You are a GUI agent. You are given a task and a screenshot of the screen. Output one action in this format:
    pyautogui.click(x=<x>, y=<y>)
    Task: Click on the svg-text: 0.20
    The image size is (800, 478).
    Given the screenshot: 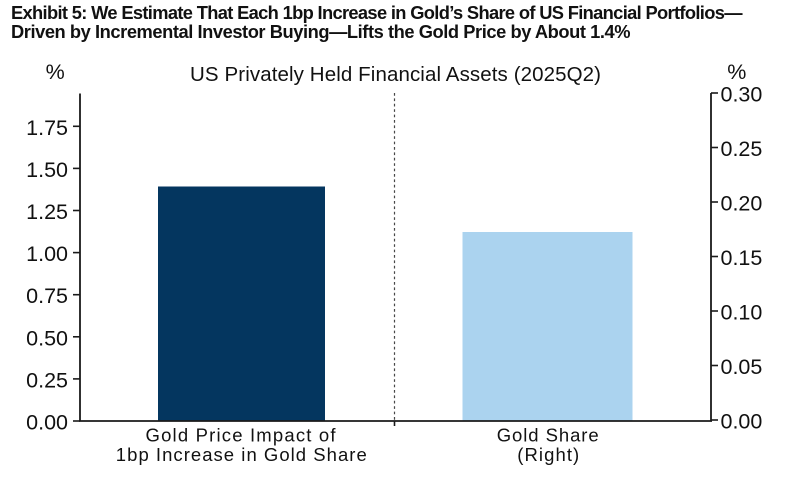 What is the action you would take?
    pyautogui.click(x=742, y=204)
    